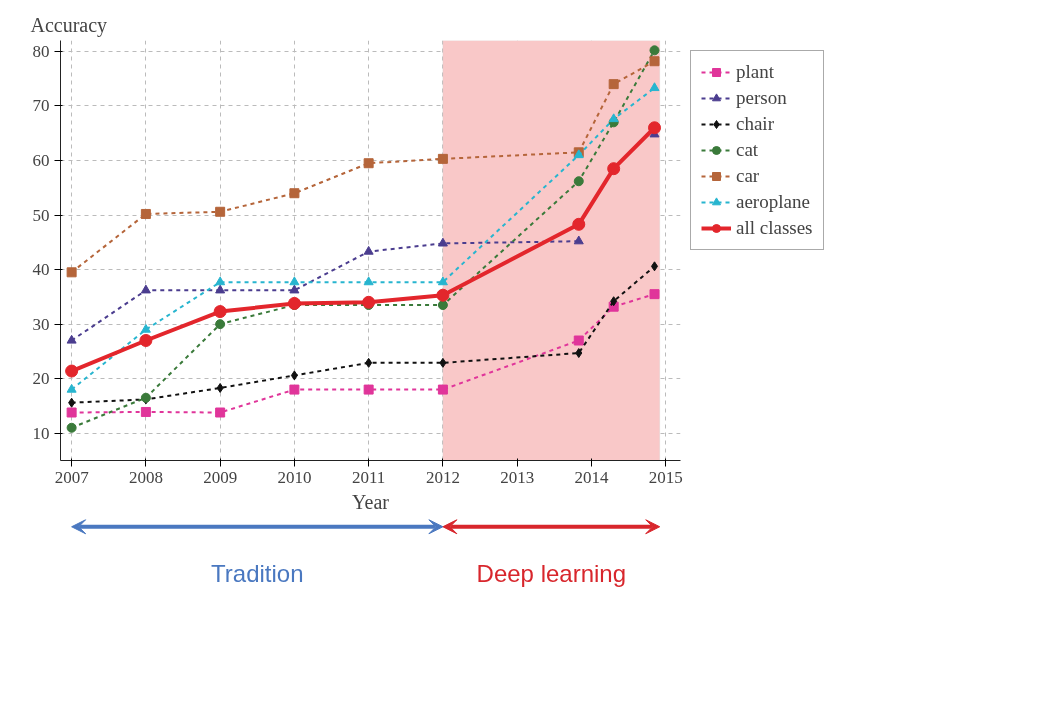 This screenshot has height=705, width=1038. Describe the element at coordinates (294, 477) in the screenshot. I see `x-tick-label: 2010` at that location.